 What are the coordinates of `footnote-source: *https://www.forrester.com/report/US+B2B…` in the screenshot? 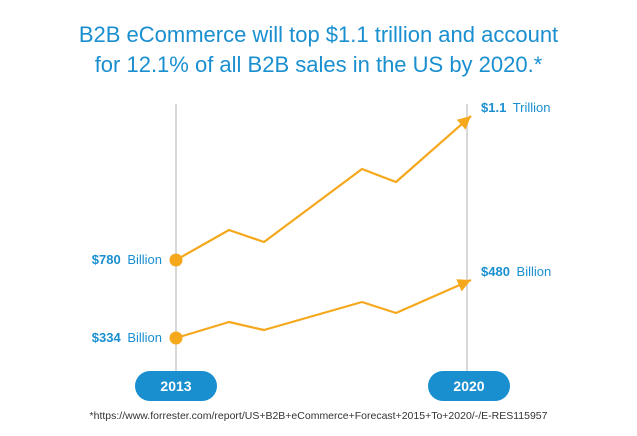 It's located at (318, 416).